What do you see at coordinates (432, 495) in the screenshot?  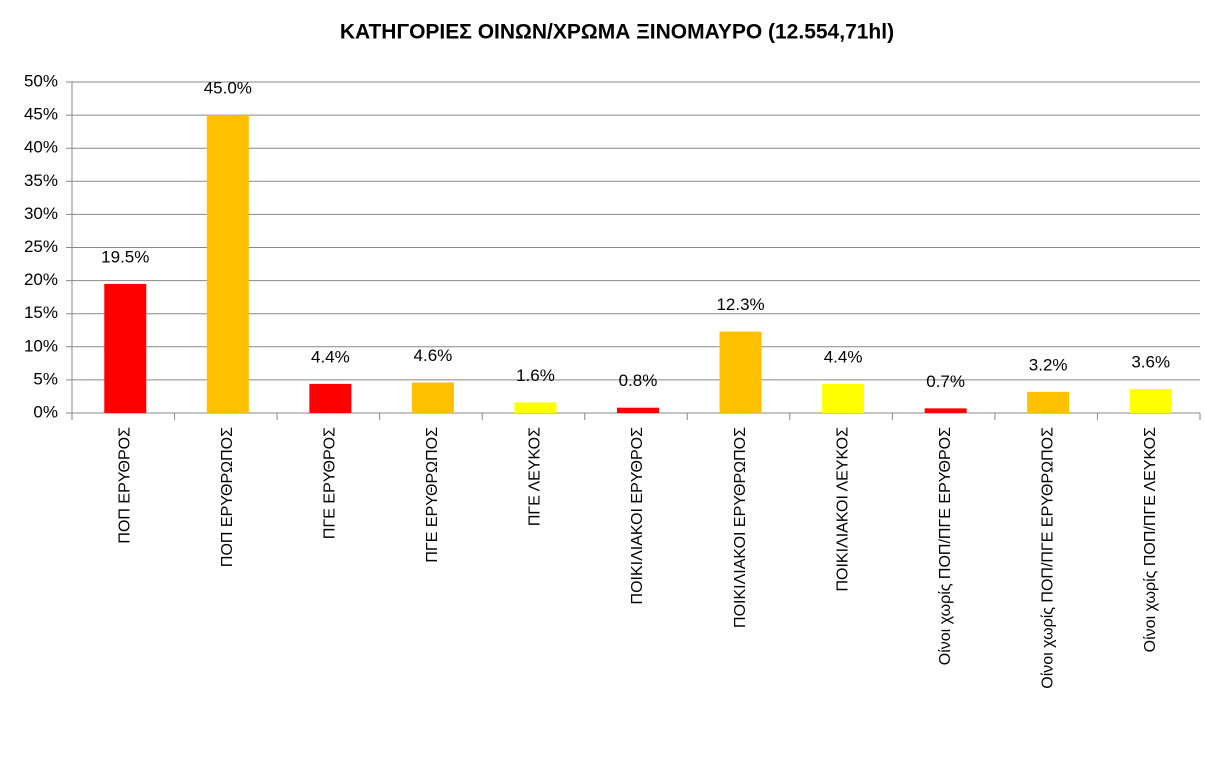 I see `x-tick-label: ΠΓΕ ΕΡΥΘΡΩΠΟΣ` at bounding box center [432, 495].